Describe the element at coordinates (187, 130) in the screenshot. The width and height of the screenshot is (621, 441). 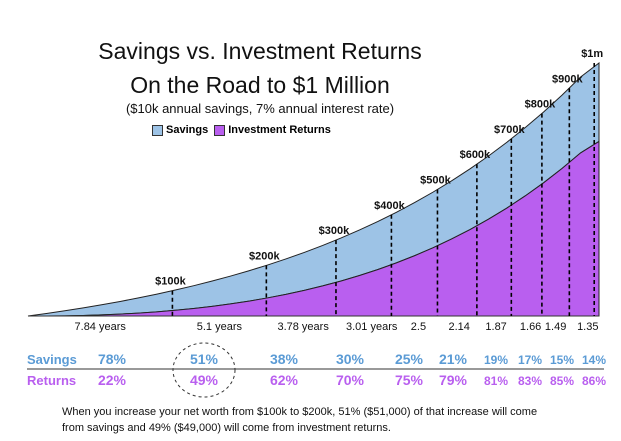
I see `legend-label-savings: Savings` at that location.